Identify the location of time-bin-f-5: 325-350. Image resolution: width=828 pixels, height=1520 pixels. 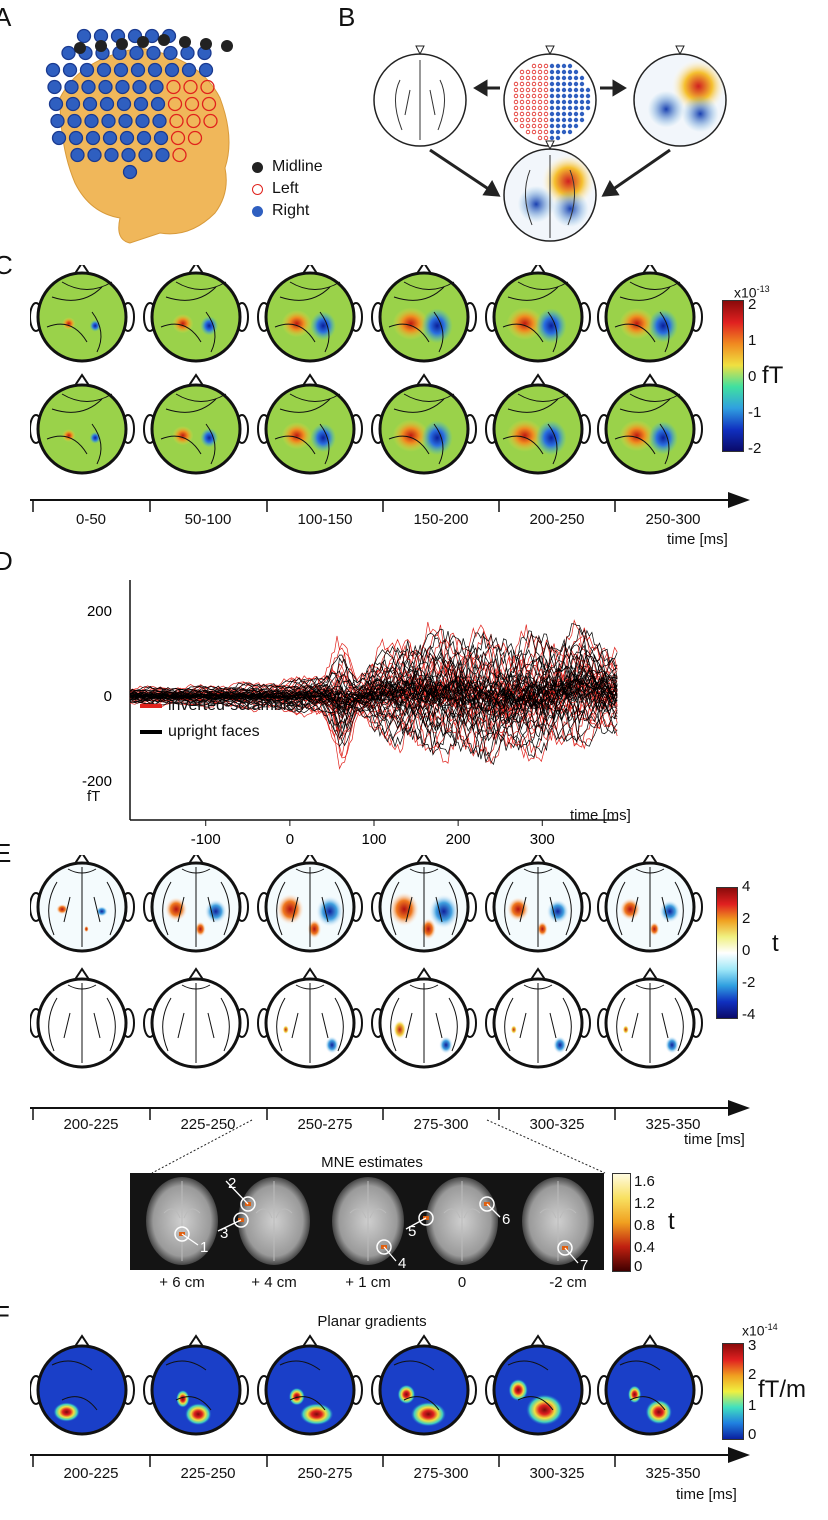
(673, 1473).